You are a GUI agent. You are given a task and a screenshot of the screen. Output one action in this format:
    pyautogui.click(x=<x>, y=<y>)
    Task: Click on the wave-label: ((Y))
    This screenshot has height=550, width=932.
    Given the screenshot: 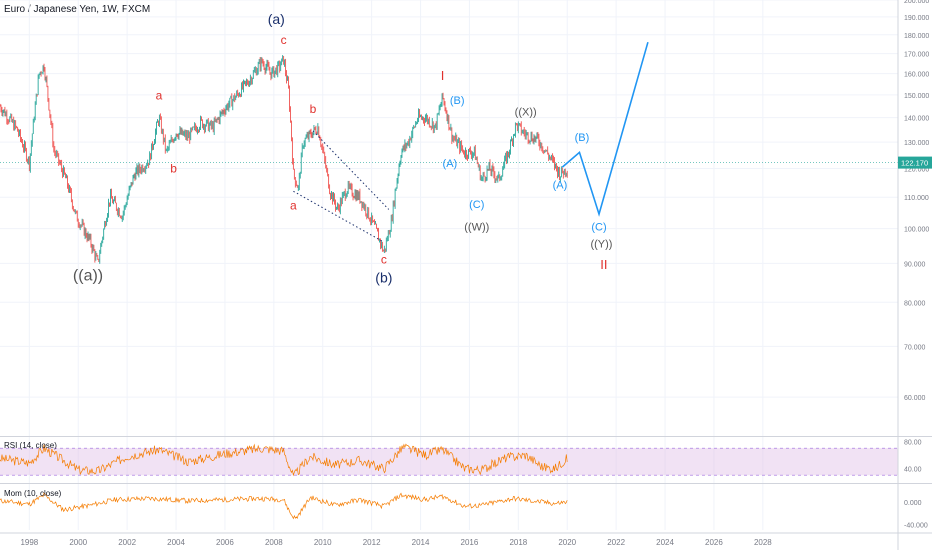 What is the action you would take?
    pyautogui.click(x=601, y=244)
    